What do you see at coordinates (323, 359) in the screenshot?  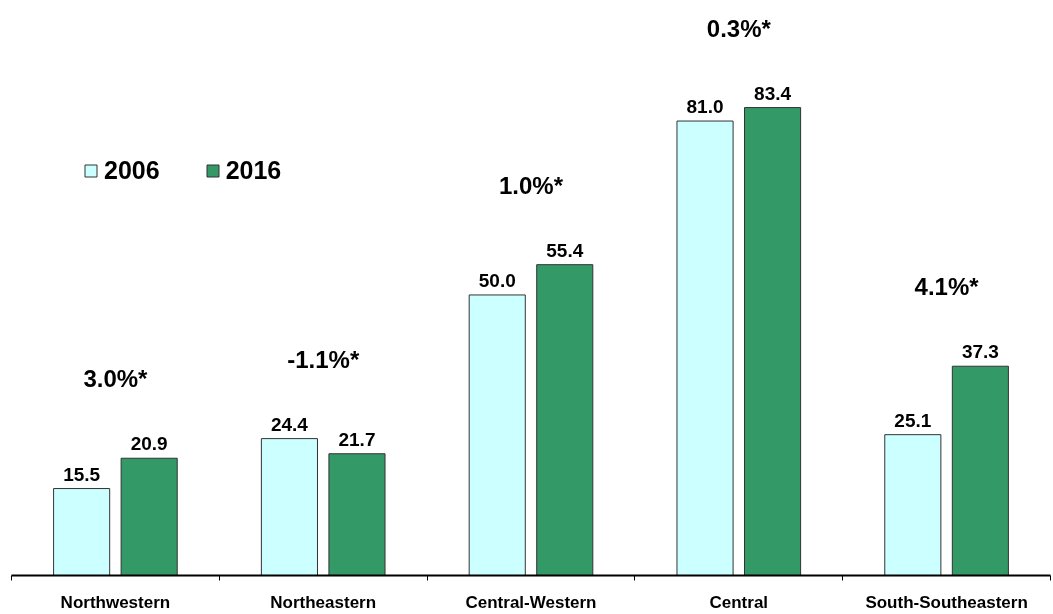 I see `annotation: -1.1%*` at bounding box center [323, 359].